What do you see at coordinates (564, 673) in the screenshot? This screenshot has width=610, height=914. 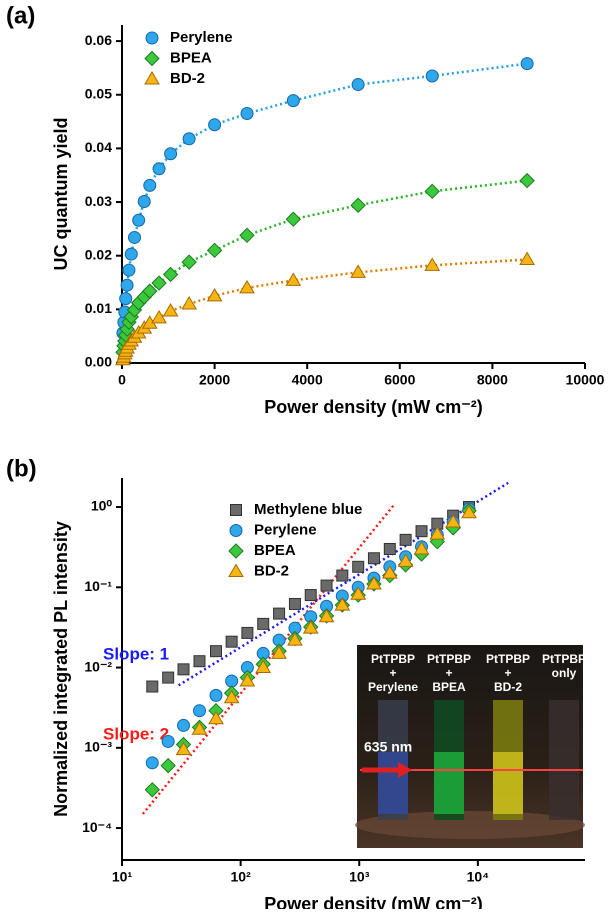 I see `vial-label: only` at bounding box center [564, 673].